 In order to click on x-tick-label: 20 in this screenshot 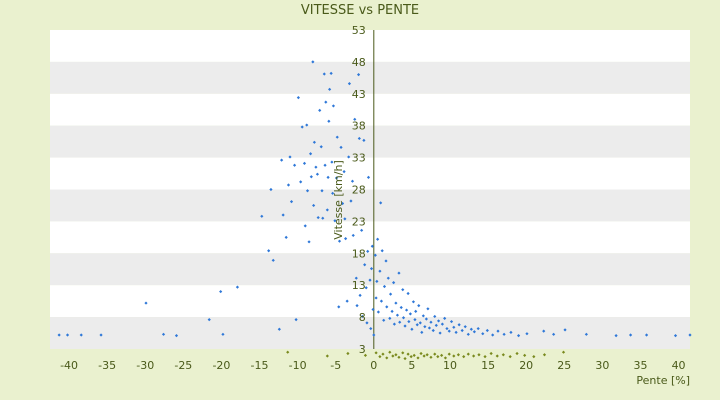, I will do `click(526, 365)`.